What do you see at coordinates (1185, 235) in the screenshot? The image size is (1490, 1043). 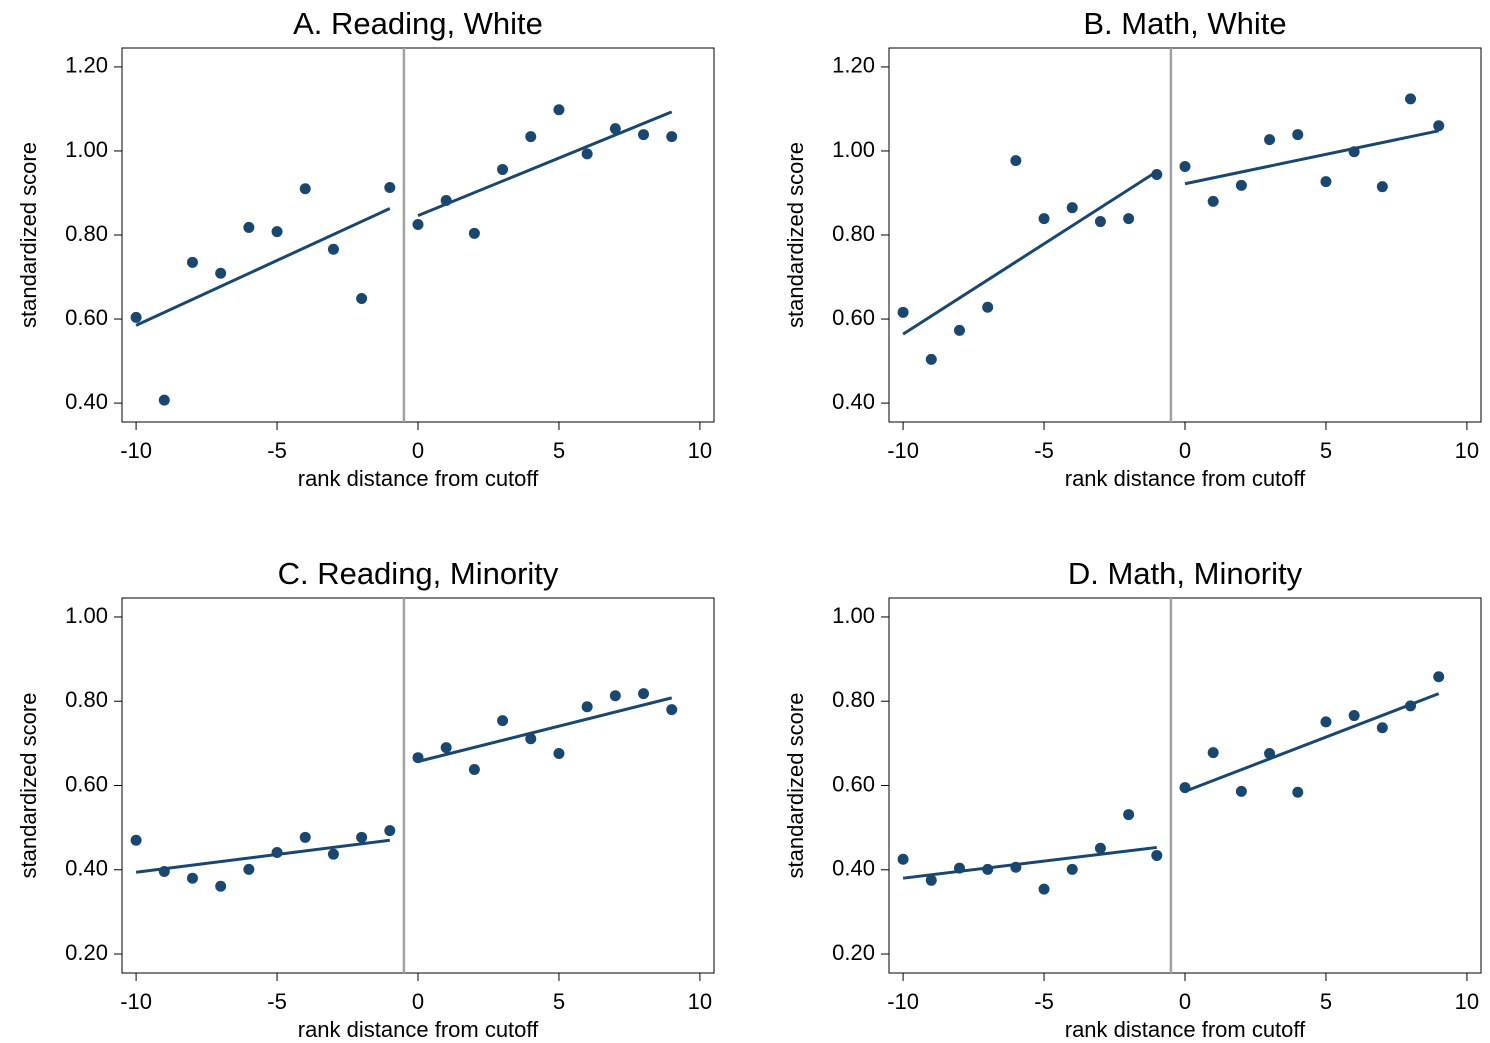 I see `plot-area` at bounding box center [1185, 235].